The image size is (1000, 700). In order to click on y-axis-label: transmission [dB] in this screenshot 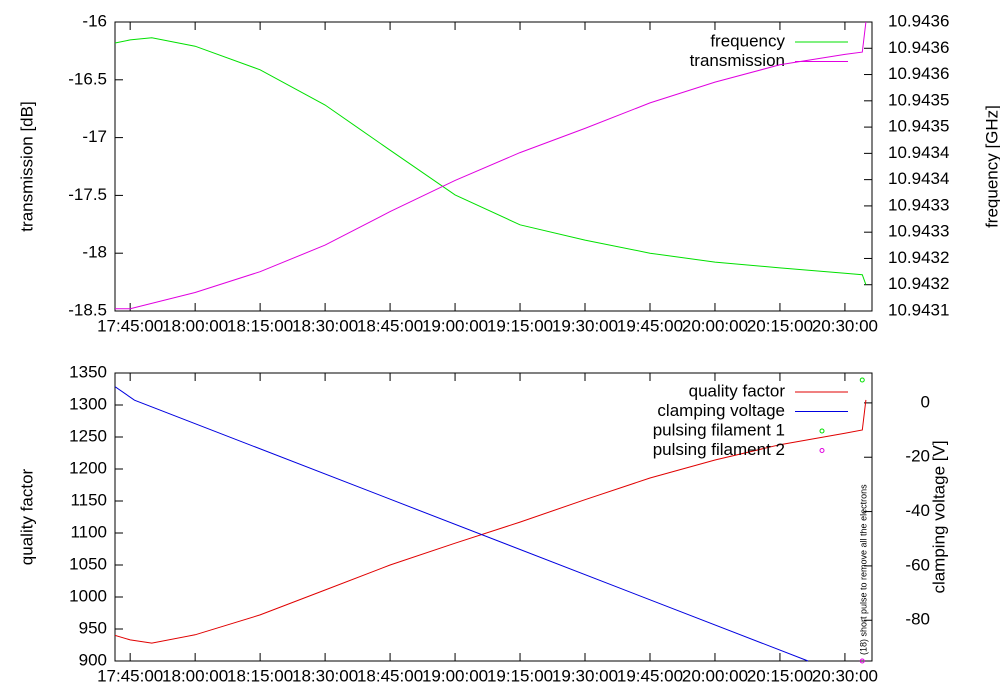, I will do `click(26, 166)`.